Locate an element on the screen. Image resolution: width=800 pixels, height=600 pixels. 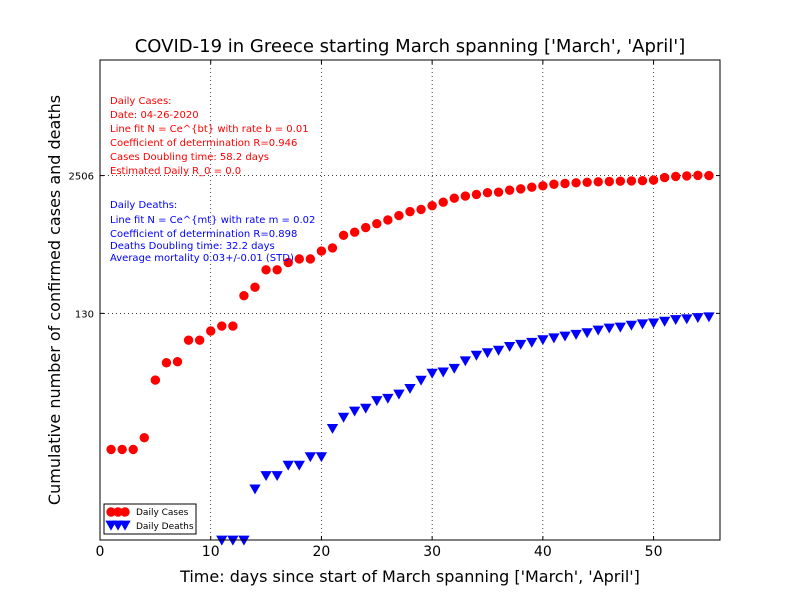
cases-annotation-line-5: Estimated Daily R_0 = 0.0 is located at coordinates (175, 171).